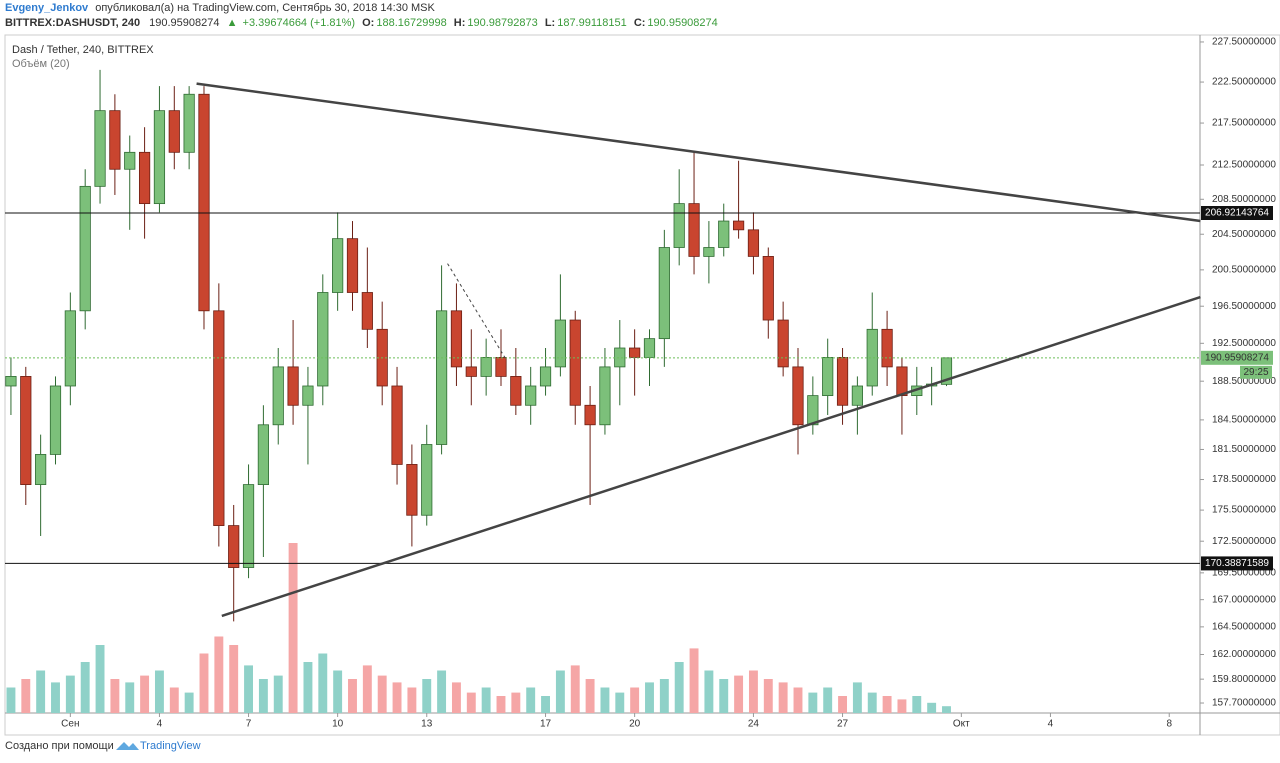  I want to click on ohlc-label: C:, so click(640, 23).